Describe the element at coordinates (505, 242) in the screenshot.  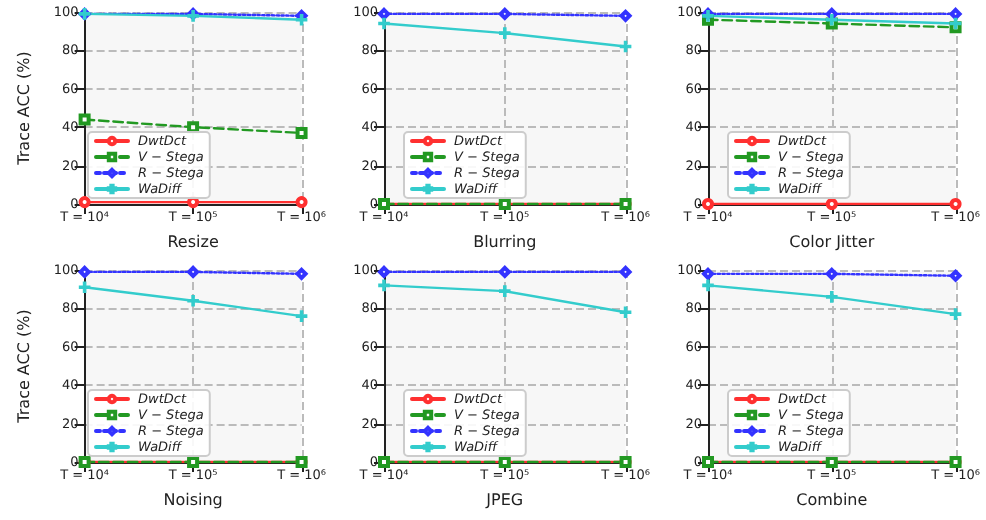
I see `x-axis-title: Blurring` at that location.